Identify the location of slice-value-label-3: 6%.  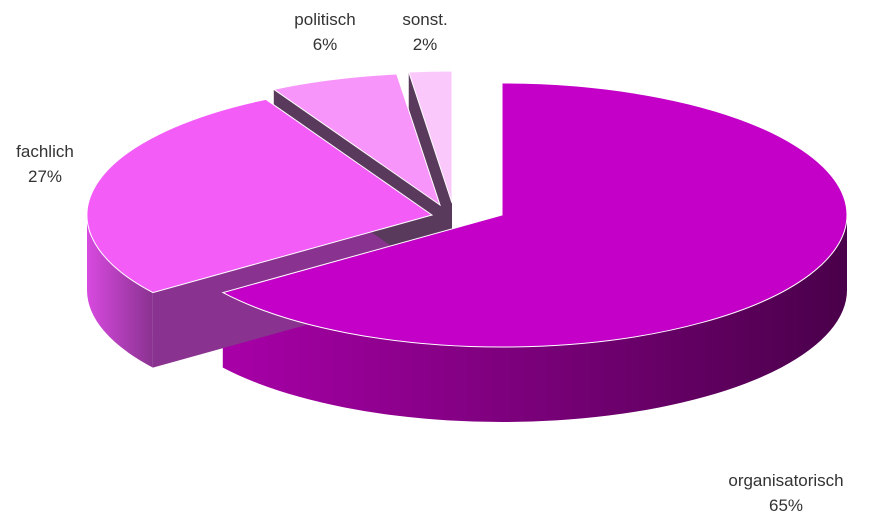
(325, 44).